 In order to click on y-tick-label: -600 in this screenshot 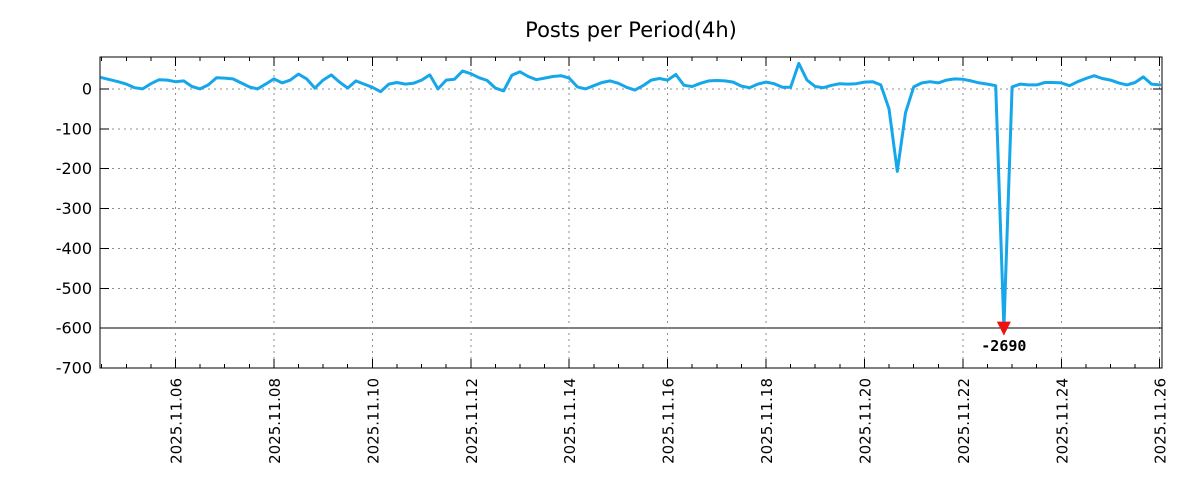, I will do `click(74, 328)`.